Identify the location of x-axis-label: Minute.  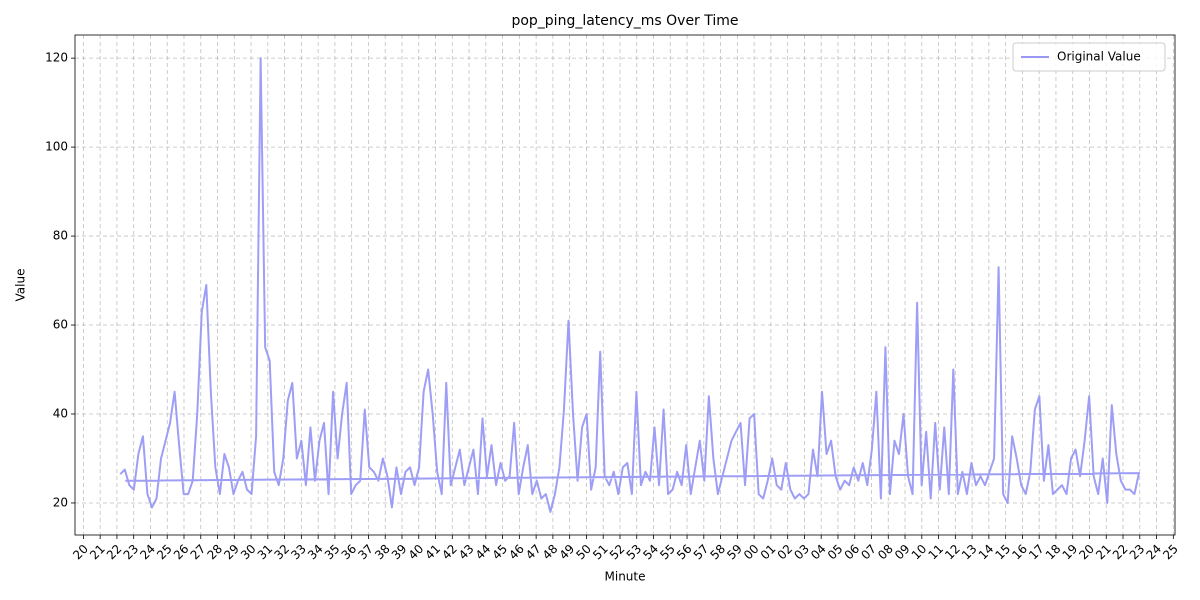
(625, 577).